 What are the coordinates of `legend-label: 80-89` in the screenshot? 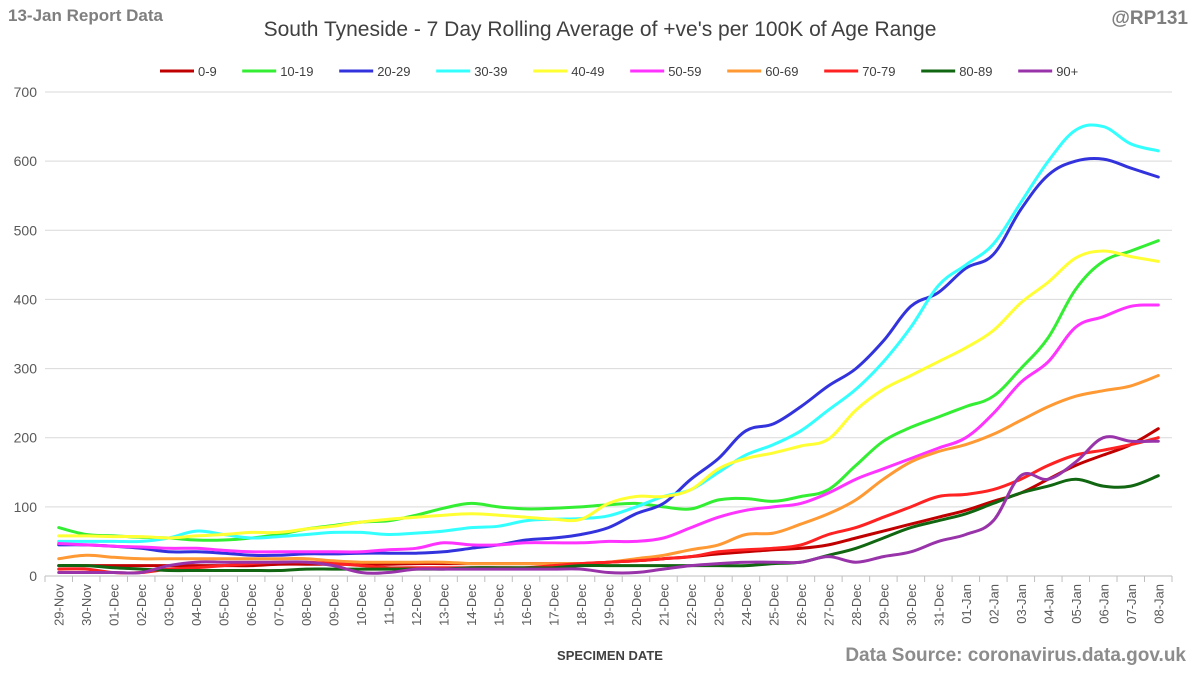 It's located at (975, 71).